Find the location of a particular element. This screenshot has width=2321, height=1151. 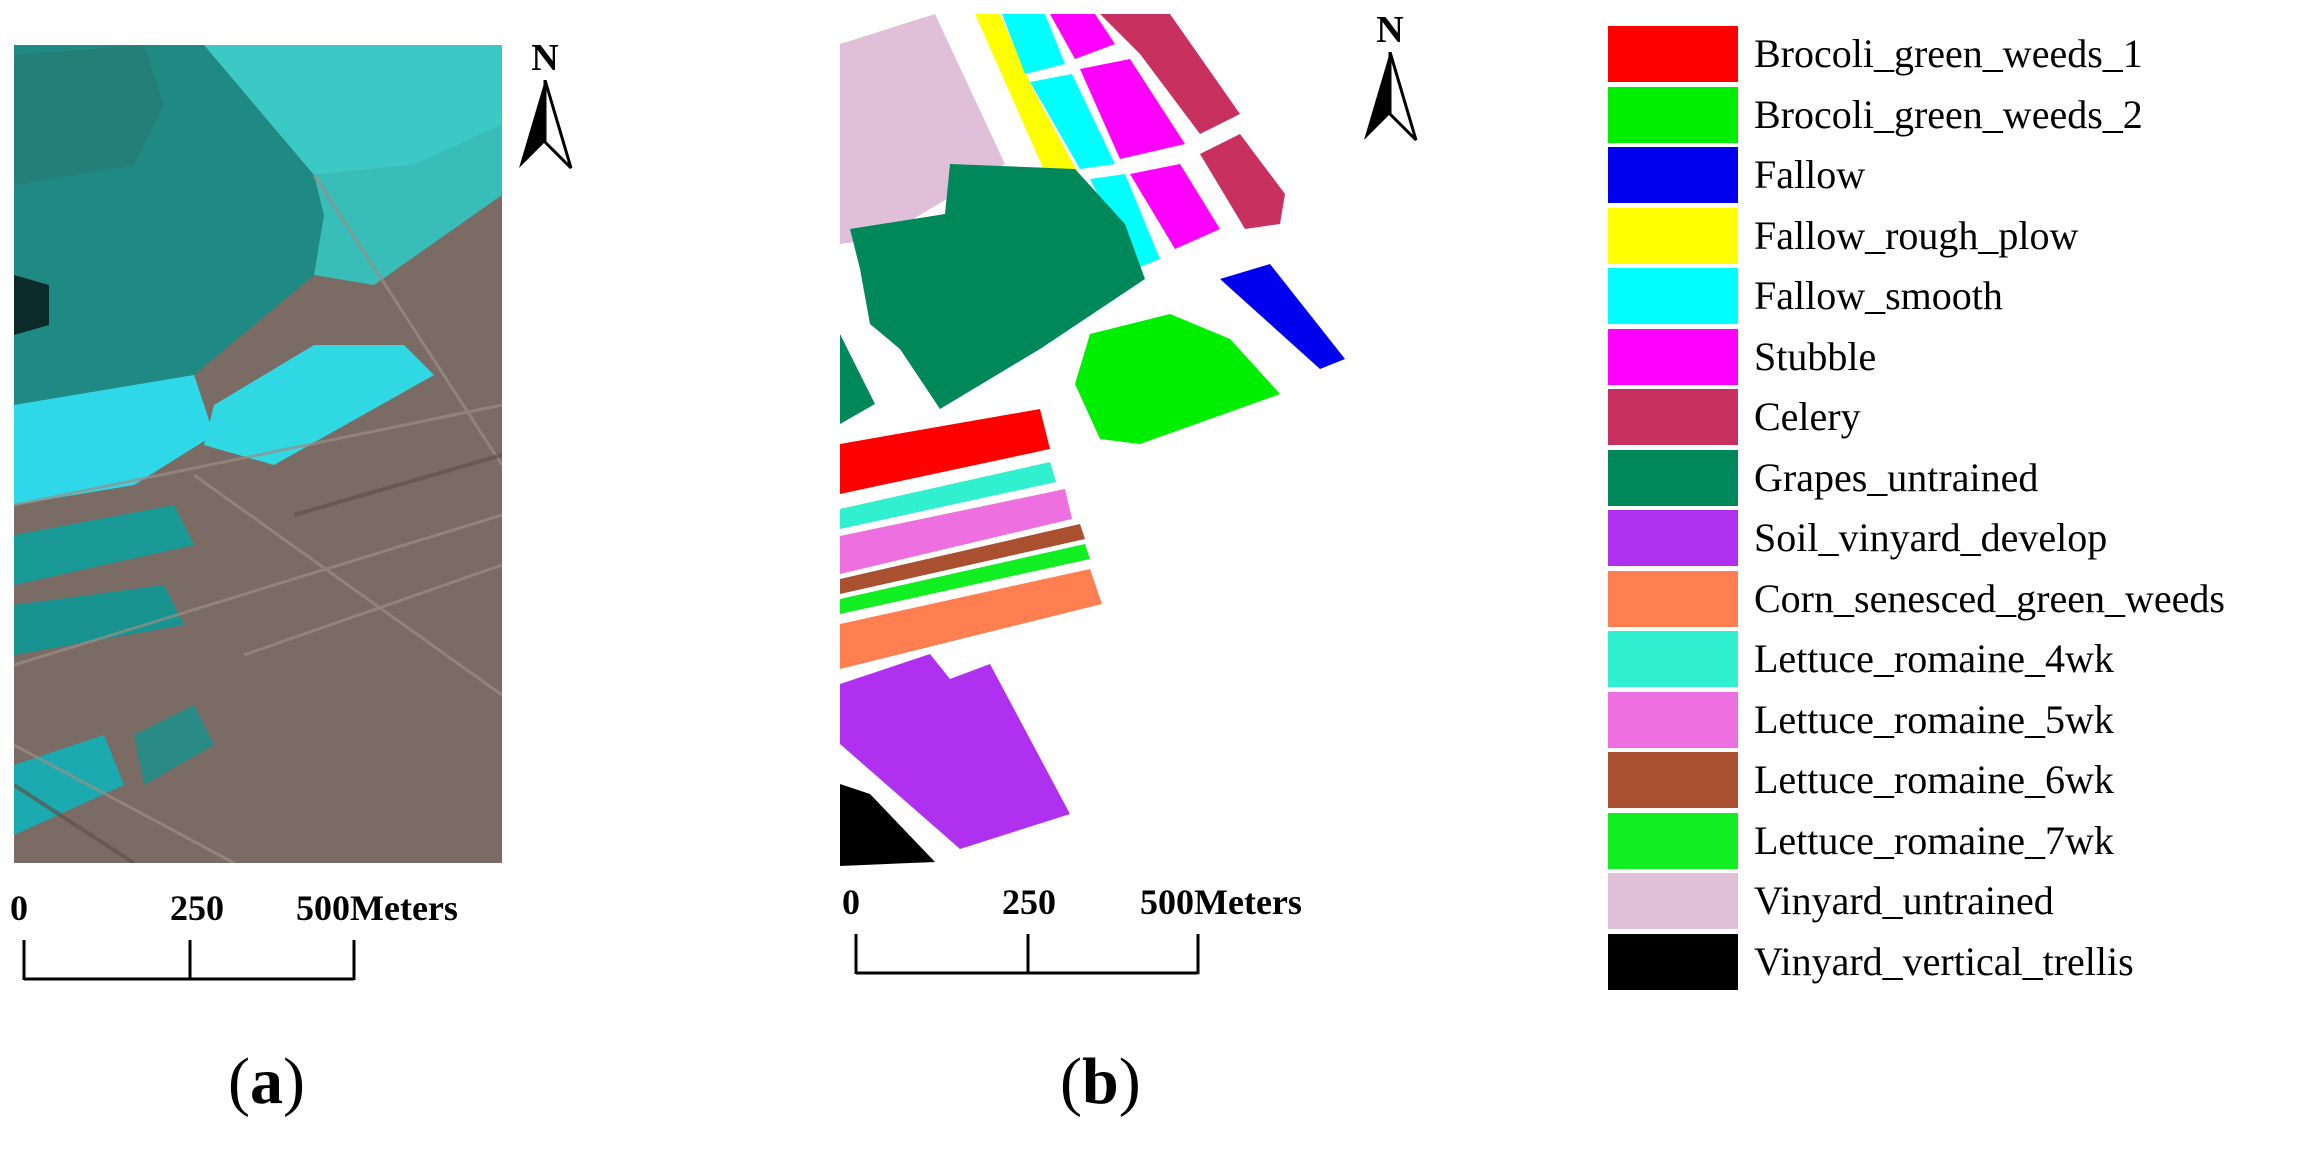

legend-label: Fallow_smooth is located at coordinates (1878, 295).